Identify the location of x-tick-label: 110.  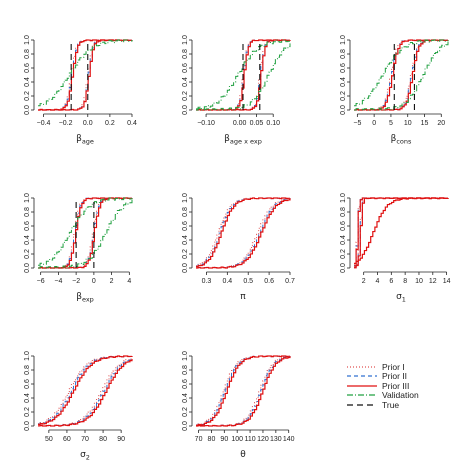
(249, 439).